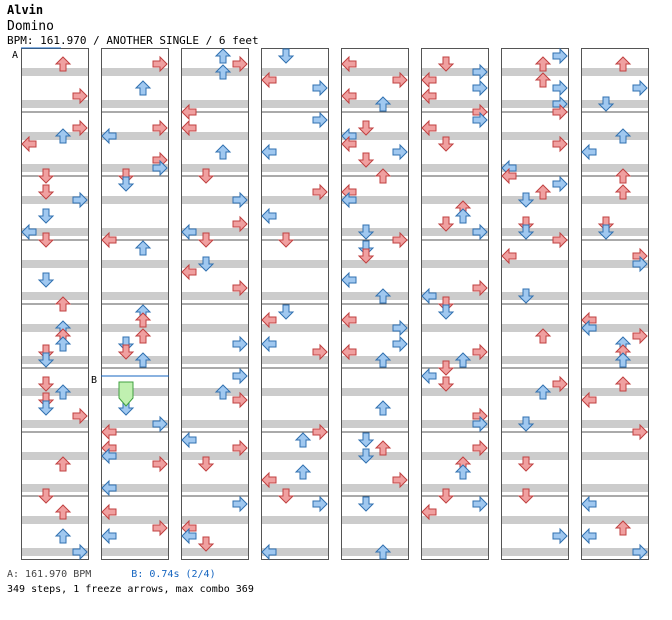 This screenshot has height=620, width=672. Describe the element at coordinates (49, 574) in the screenshot. I see `bpm-line: A: 161.970 BPM` at that location.